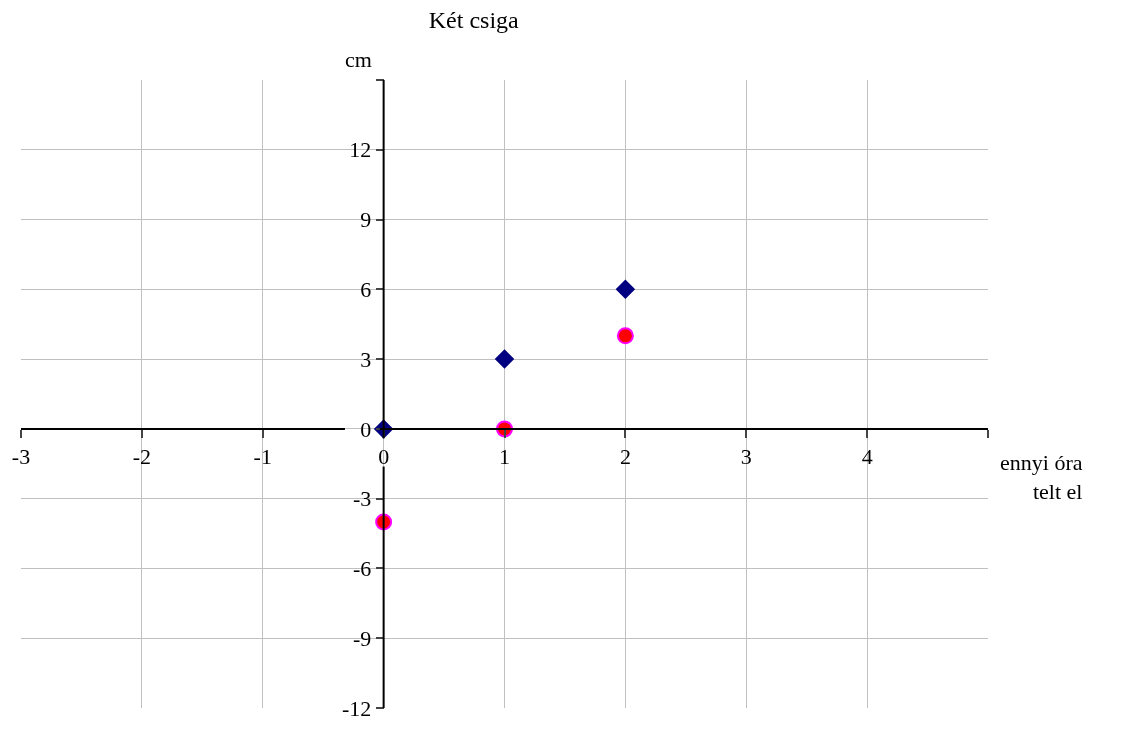  Describe the element at coordinates (474, 19) in the screenshot. I see `chart-title: Két csiga` at that location.